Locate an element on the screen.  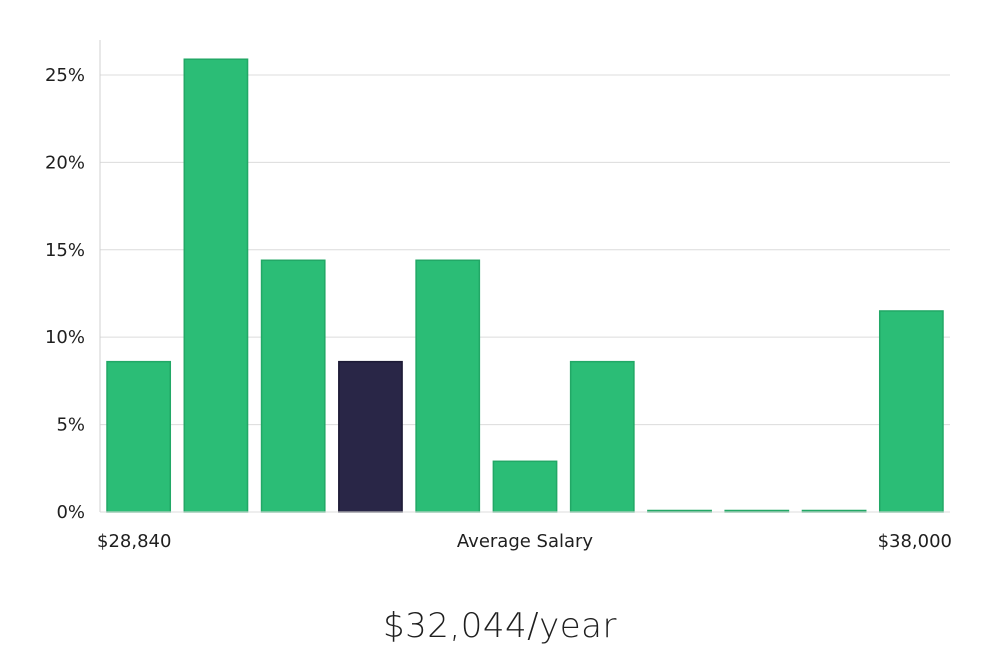
y-tick-label: 10% is located at coordinates (65, 337).